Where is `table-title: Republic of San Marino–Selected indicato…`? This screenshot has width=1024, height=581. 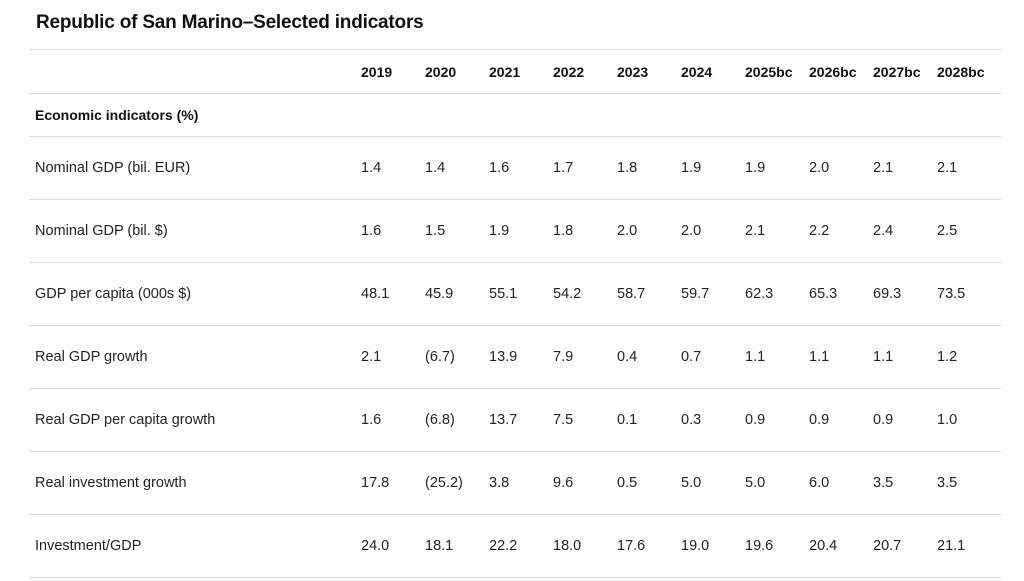
table-title: Republic of San Marino–Selected indicato… is located at coordinates (230, 22).